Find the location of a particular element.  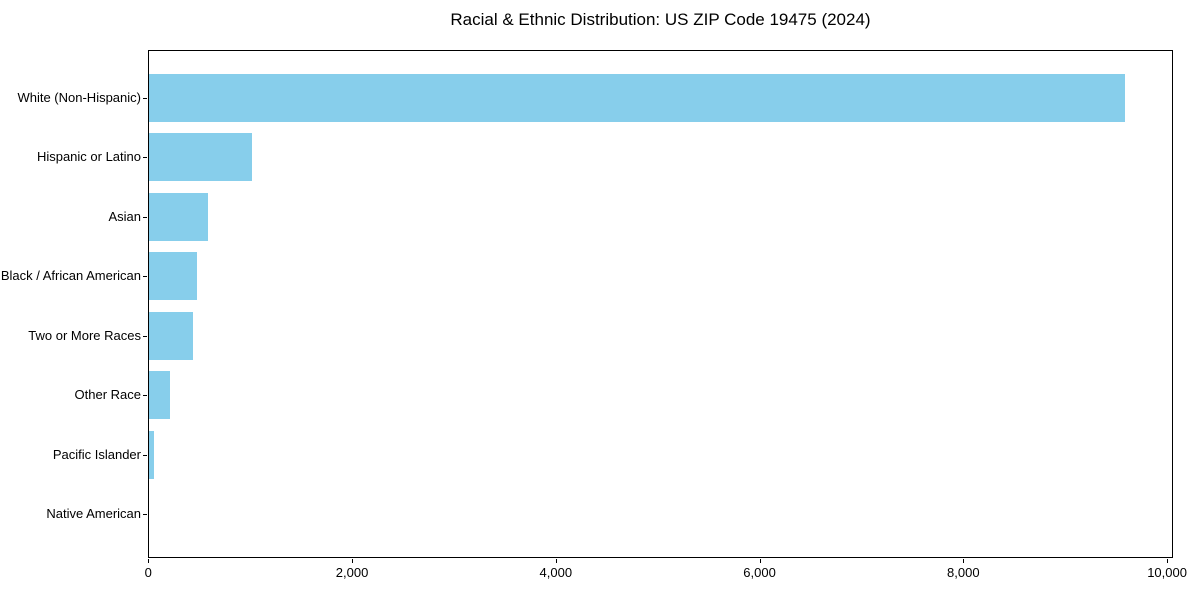

y-tick-label: Native American is located at coordinates (93, 514).